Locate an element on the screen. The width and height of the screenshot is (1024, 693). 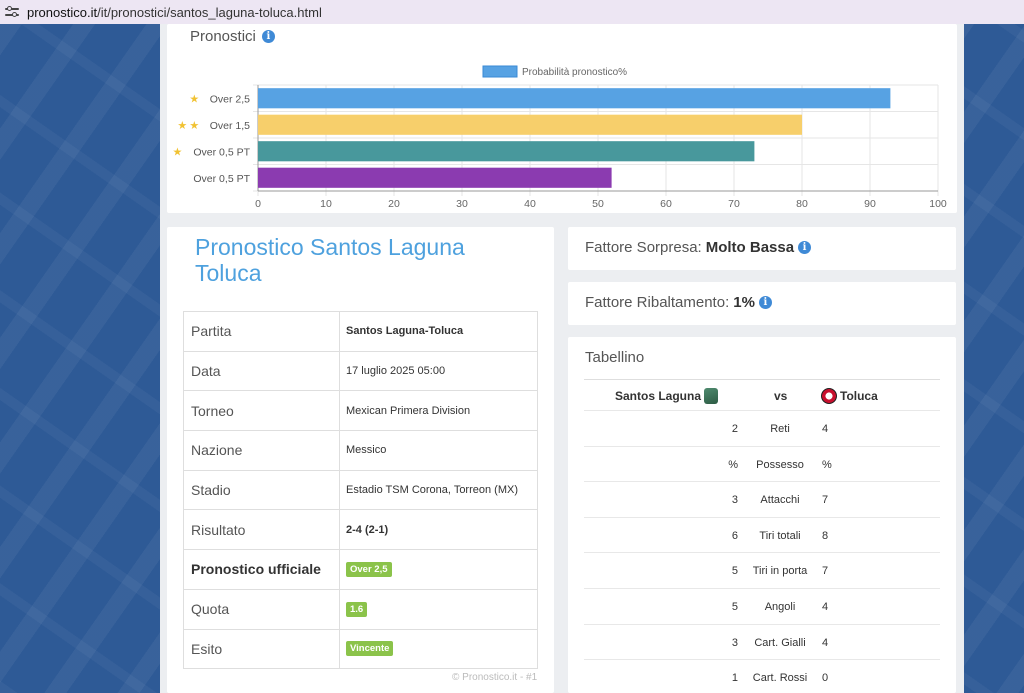
stat-name: Attacchi is located at coordinates (780, 500).